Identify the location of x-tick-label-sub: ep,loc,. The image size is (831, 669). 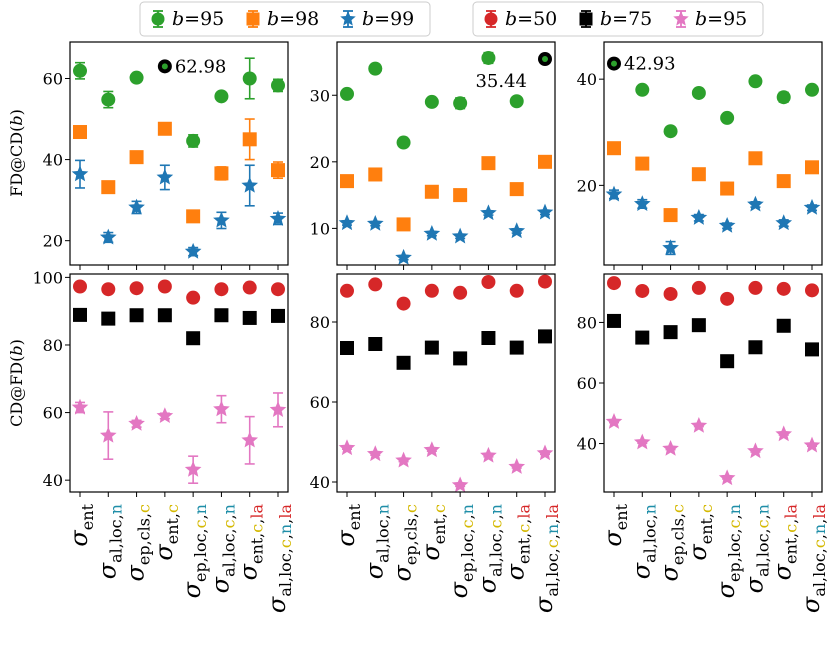
(734, 555).